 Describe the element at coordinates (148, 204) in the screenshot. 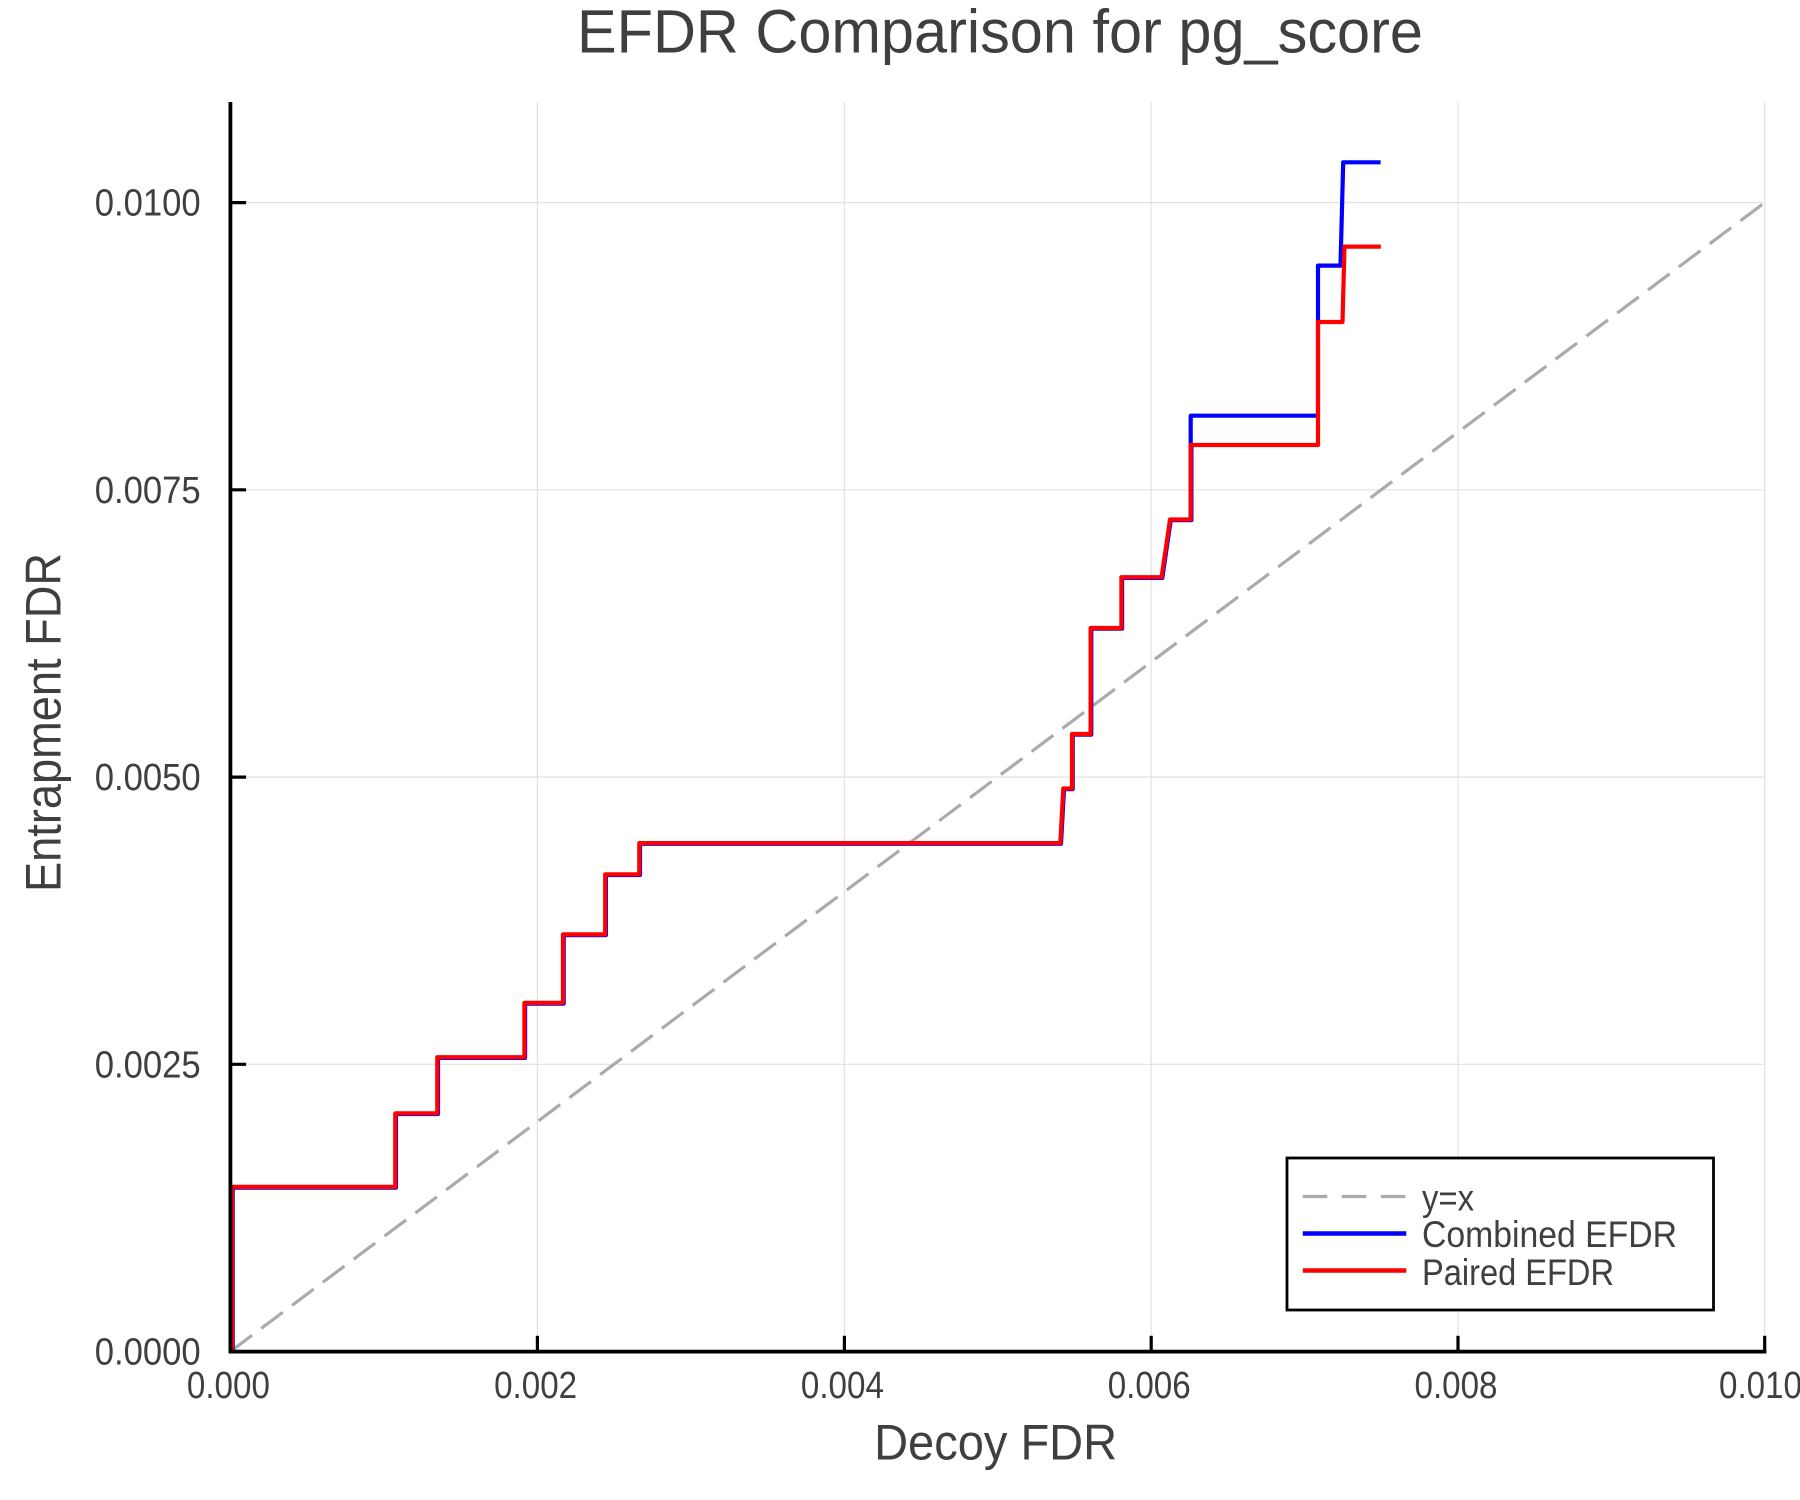

I see `svg-text: 0.0100` at that location.